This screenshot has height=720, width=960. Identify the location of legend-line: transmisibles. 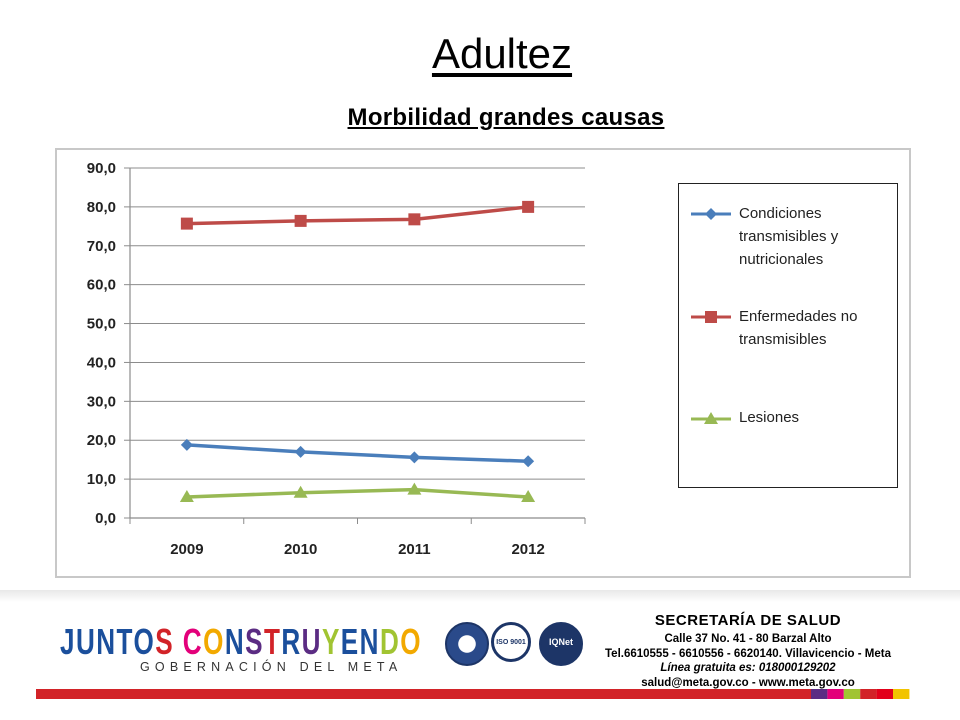
(783, 339).